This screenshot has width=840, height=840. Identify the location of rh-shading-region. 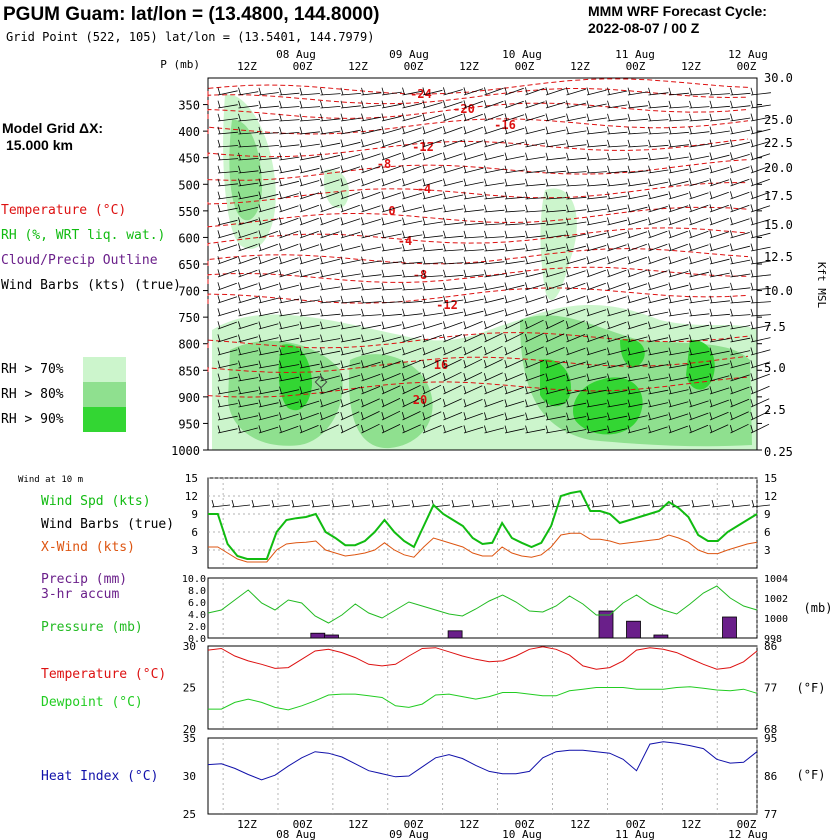
(336, 189).